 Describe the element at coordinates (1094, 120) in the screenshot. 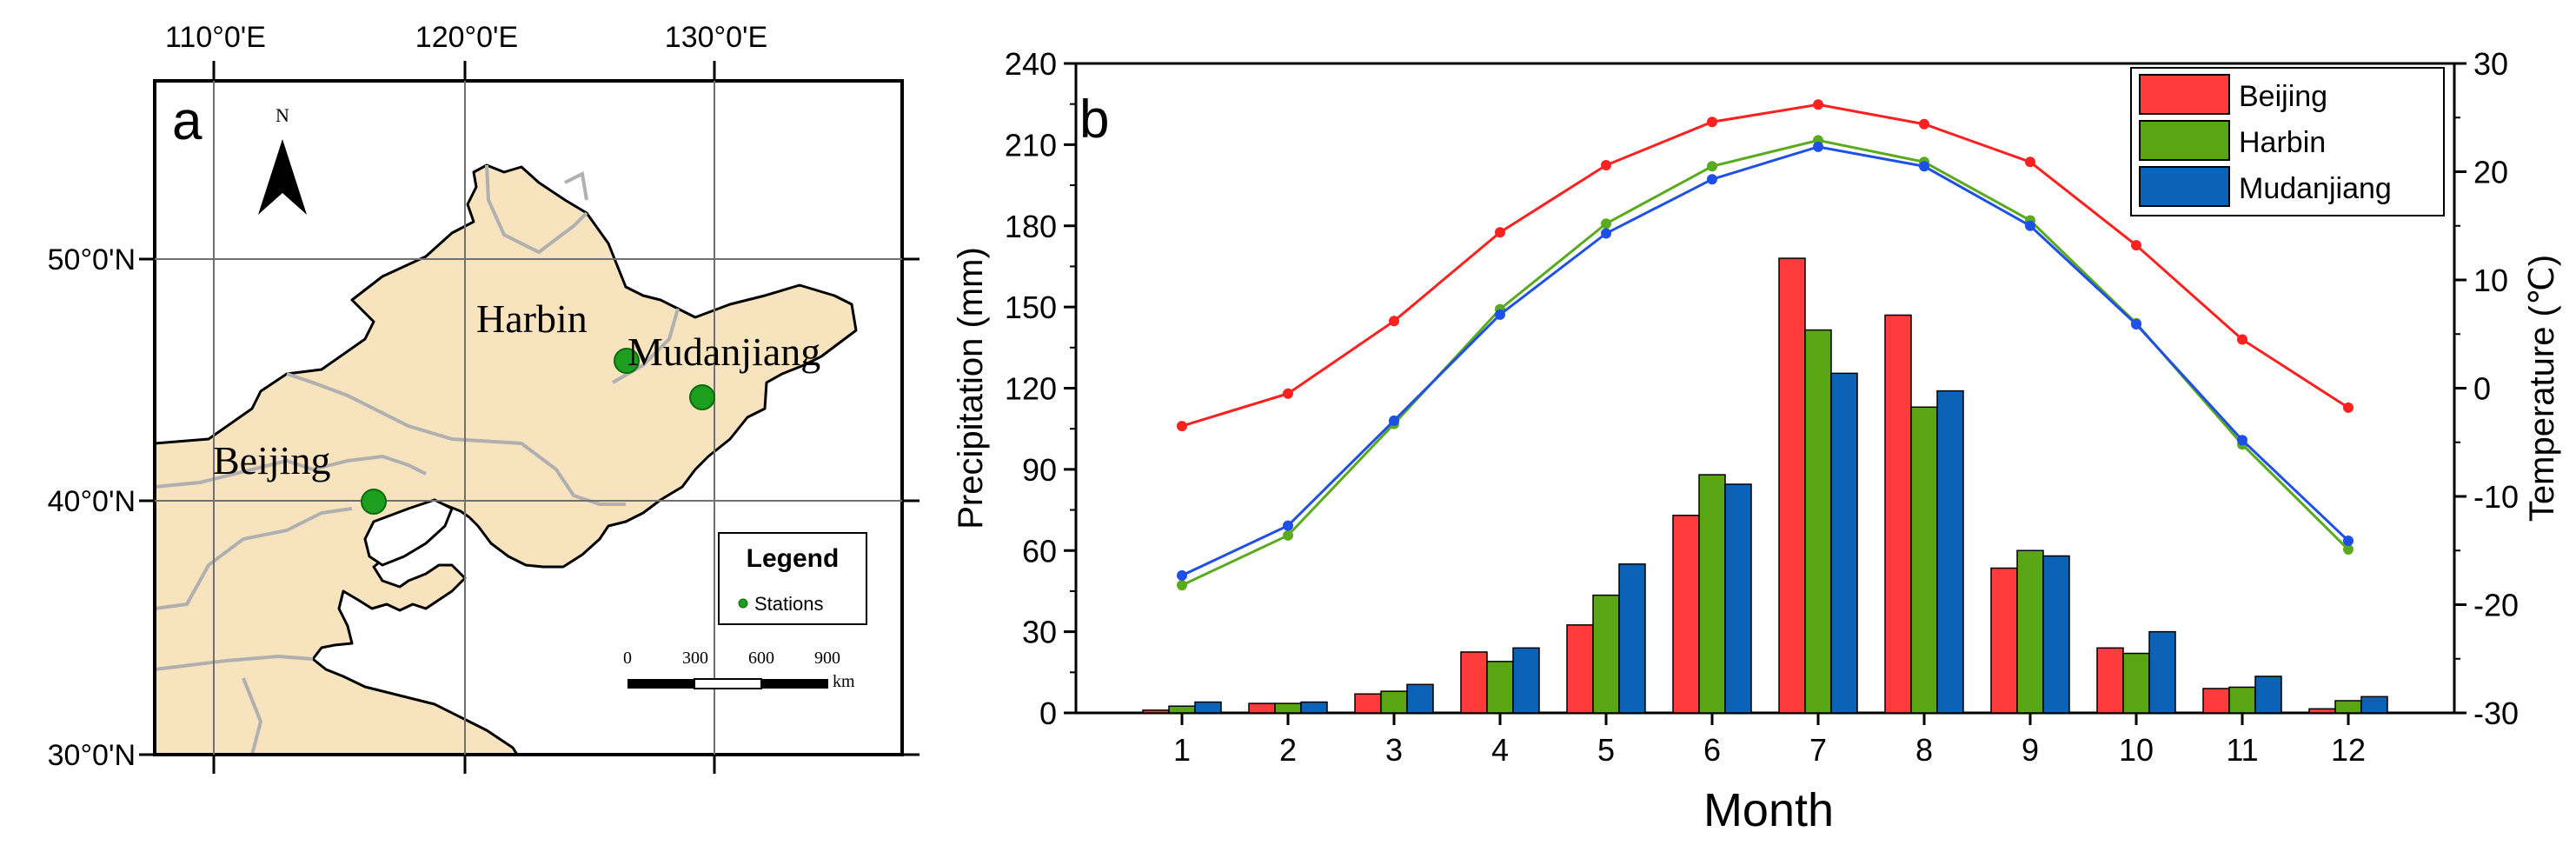

I see `panel-label-b: b` at that location.